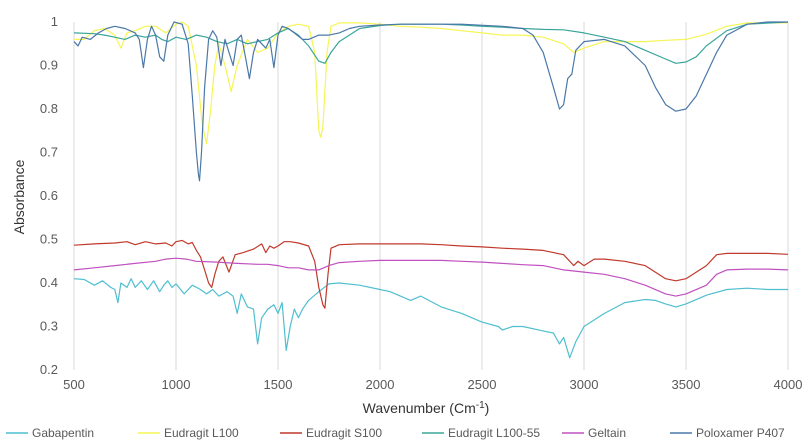 The height and width of the screenshot is (444, 808). I want to click on y-tick-label: 0.3, so click(49, 326).